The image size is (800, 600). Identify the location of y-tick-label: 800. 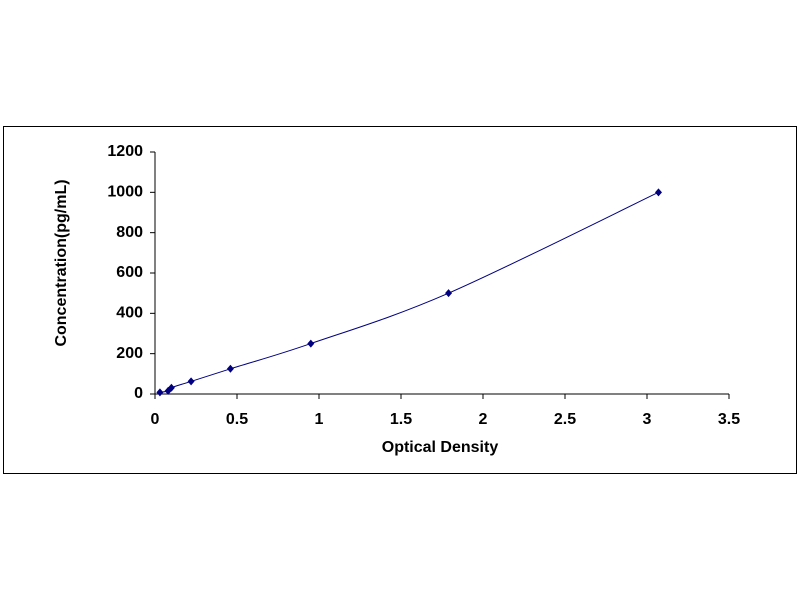
(129, 232).